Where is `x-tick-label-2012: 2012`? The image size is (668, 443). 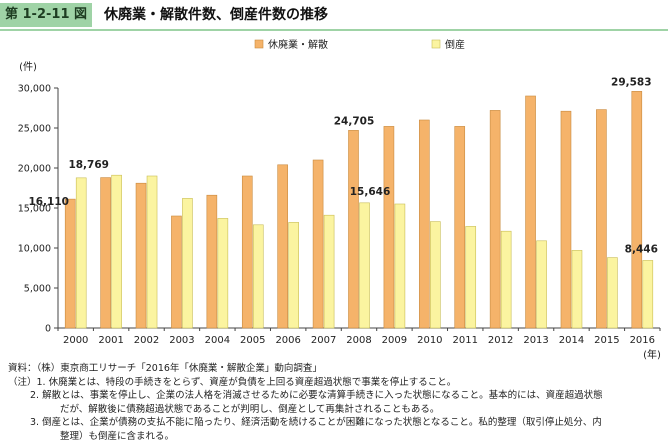 x-tick-label-2012: 2012 is located at coordinates (500, 340).